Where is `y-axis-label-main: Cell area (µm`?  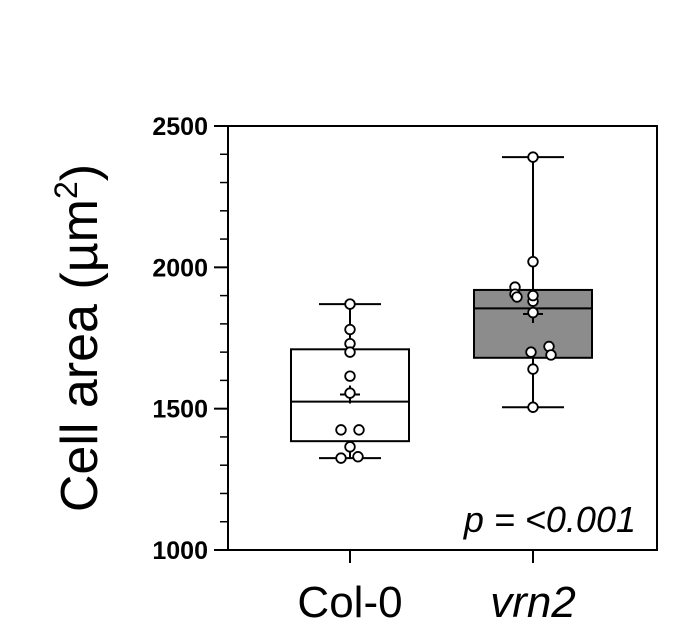 y-axis-label-main: Cell area (µm is located at coordinates (80, 355).